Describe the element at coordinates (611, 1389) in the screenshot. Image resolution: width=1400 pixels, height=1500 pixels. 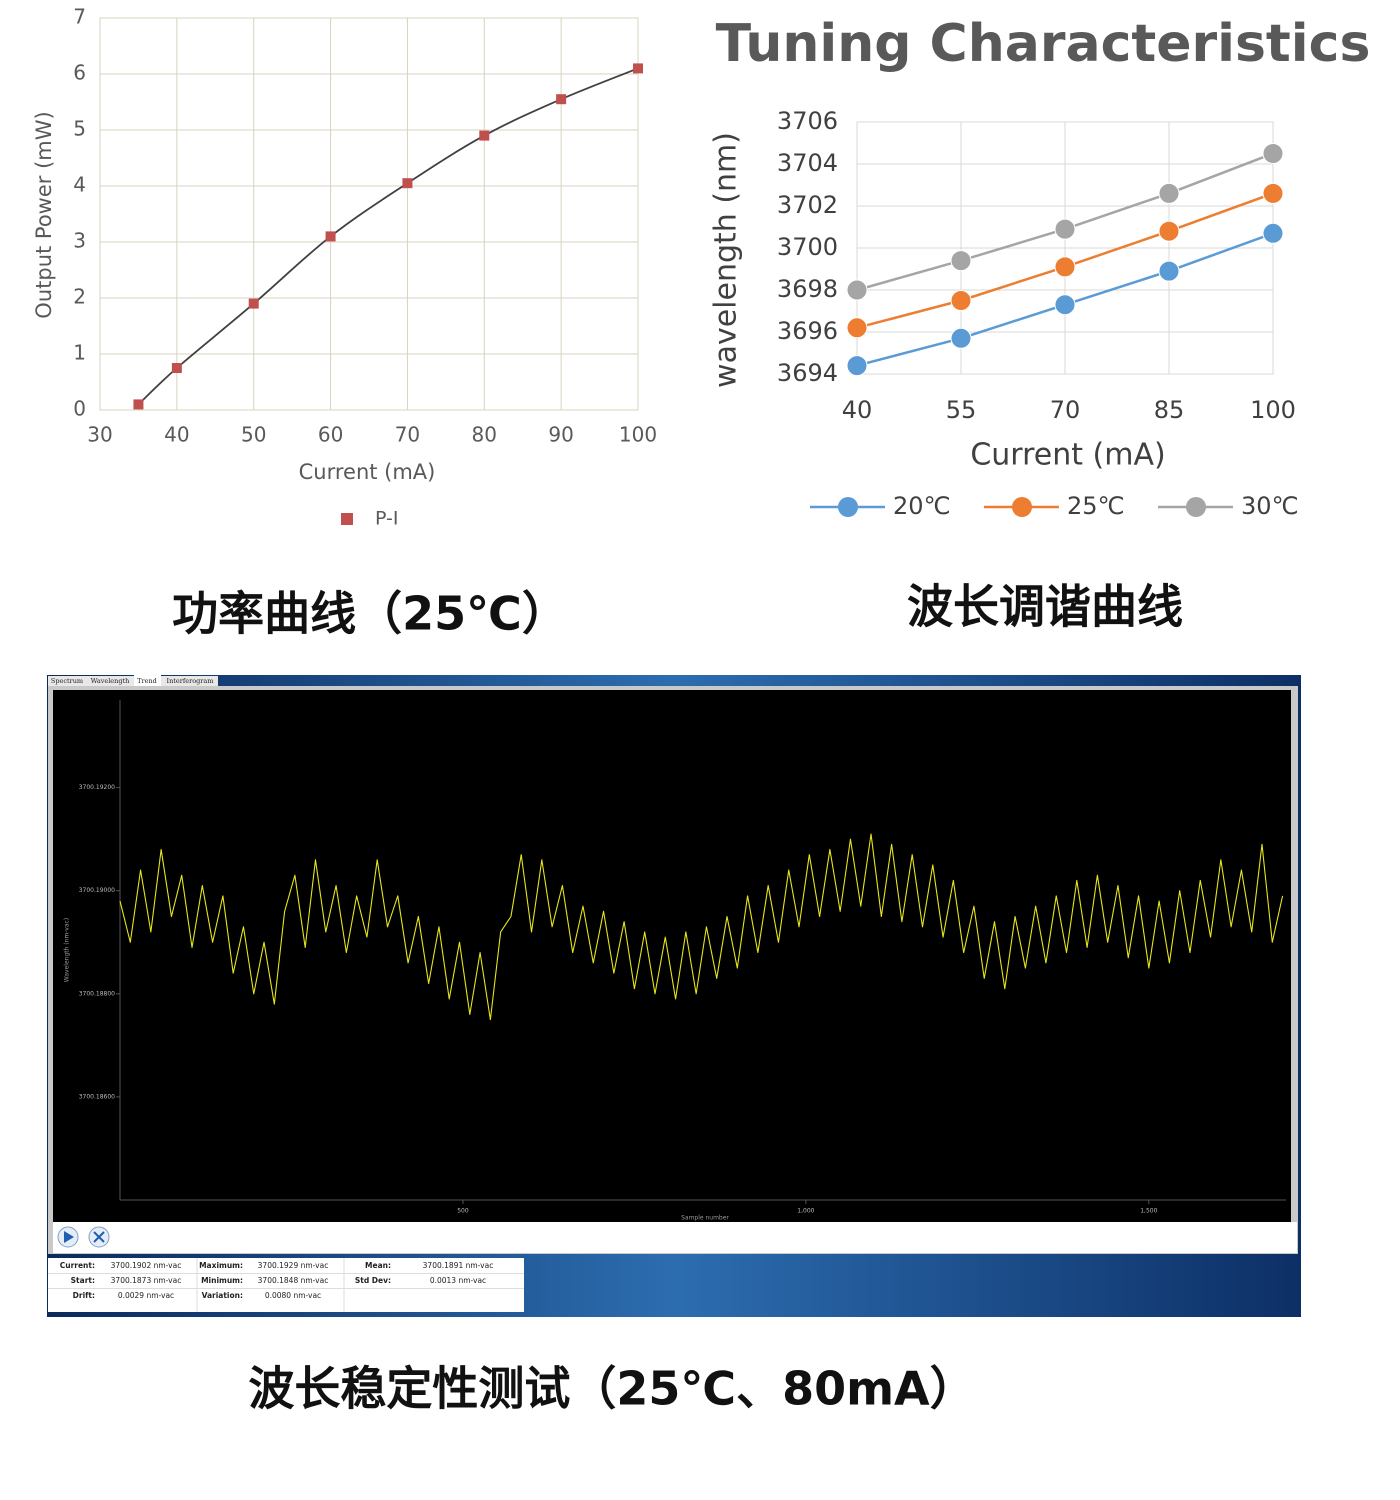
I see `caption: 波长稳定性测试（25℃、80mA）` at that location.